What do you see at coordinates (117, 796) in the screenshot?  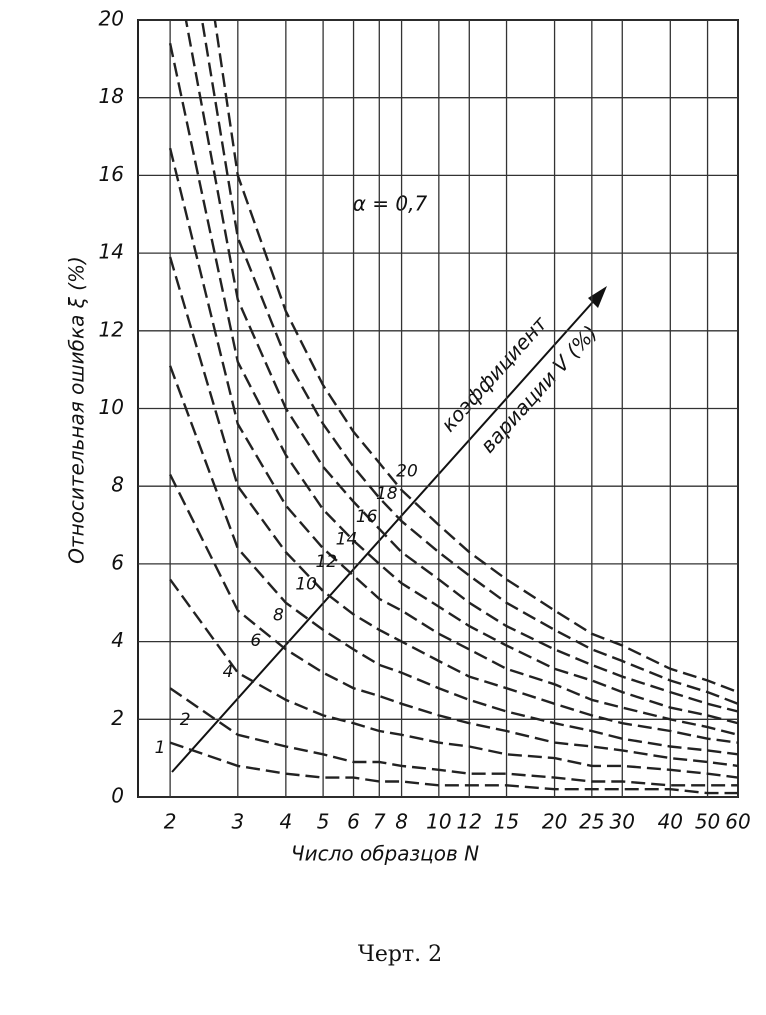 I see `y-tick-label: 0` at bounding box center [117, 796].